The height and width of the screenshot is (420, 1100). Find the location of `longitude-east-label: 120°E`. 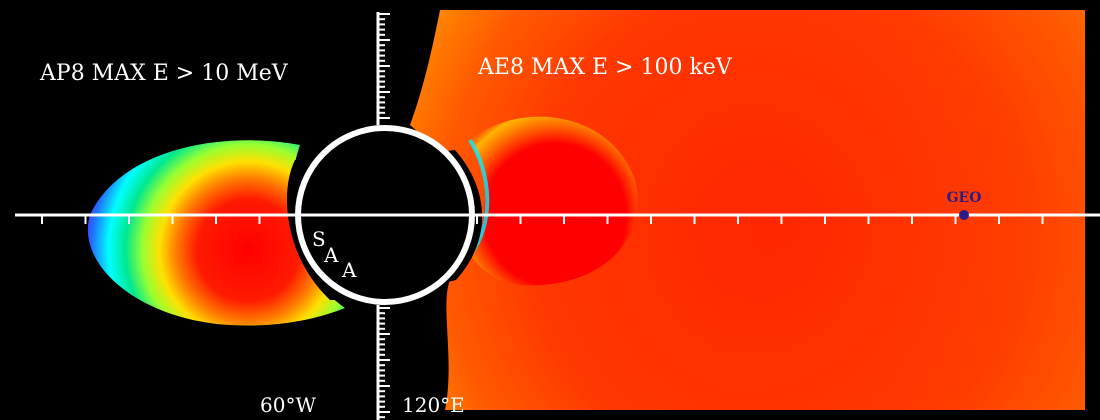

longitude-east-label: 120°E is located at coordinates (433, 405).